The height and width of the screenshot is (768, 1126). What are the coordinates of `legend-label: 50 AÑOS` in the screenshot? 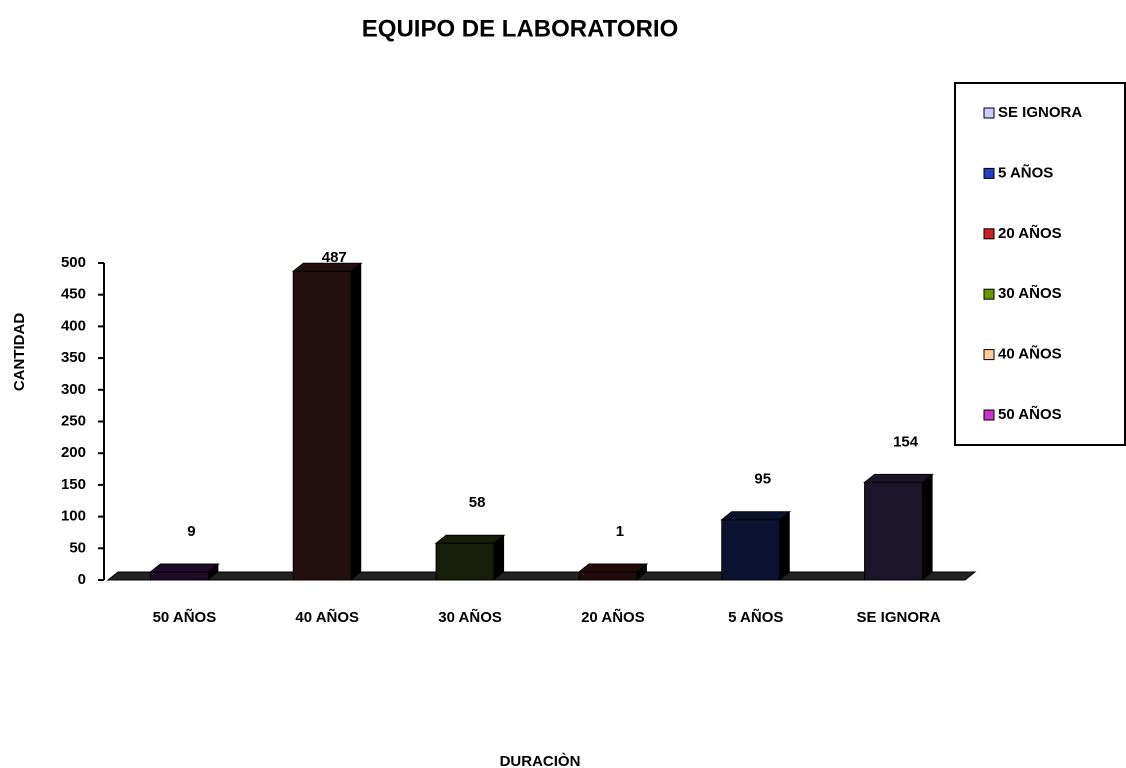 It's located at (1030, 414).